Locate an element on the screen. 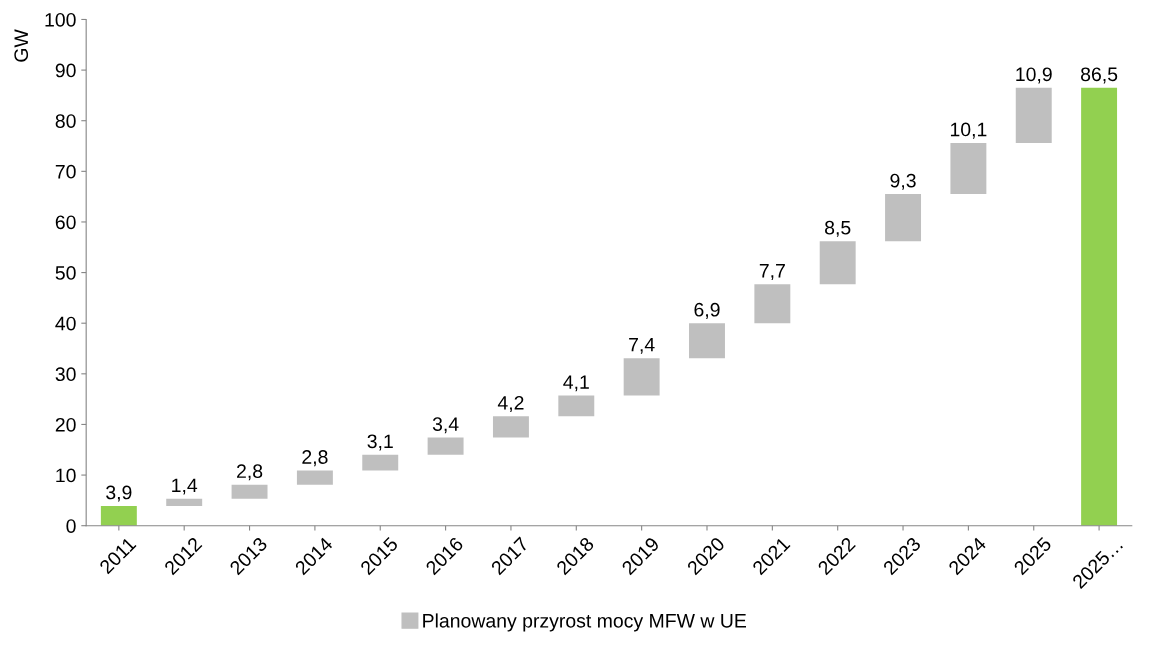  data-label: 3,9 is located at coordinates (119, 493).